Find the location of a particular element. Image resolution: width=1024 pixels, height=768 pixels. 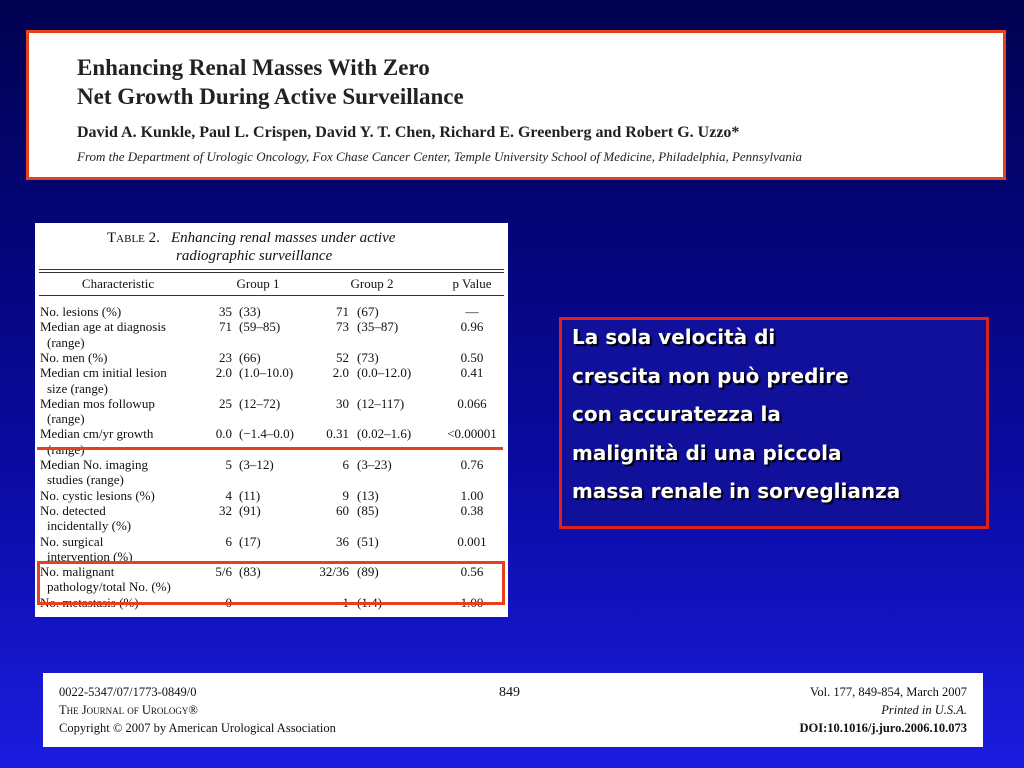

column-header: Group 1 is located at coordinates (258, 283).